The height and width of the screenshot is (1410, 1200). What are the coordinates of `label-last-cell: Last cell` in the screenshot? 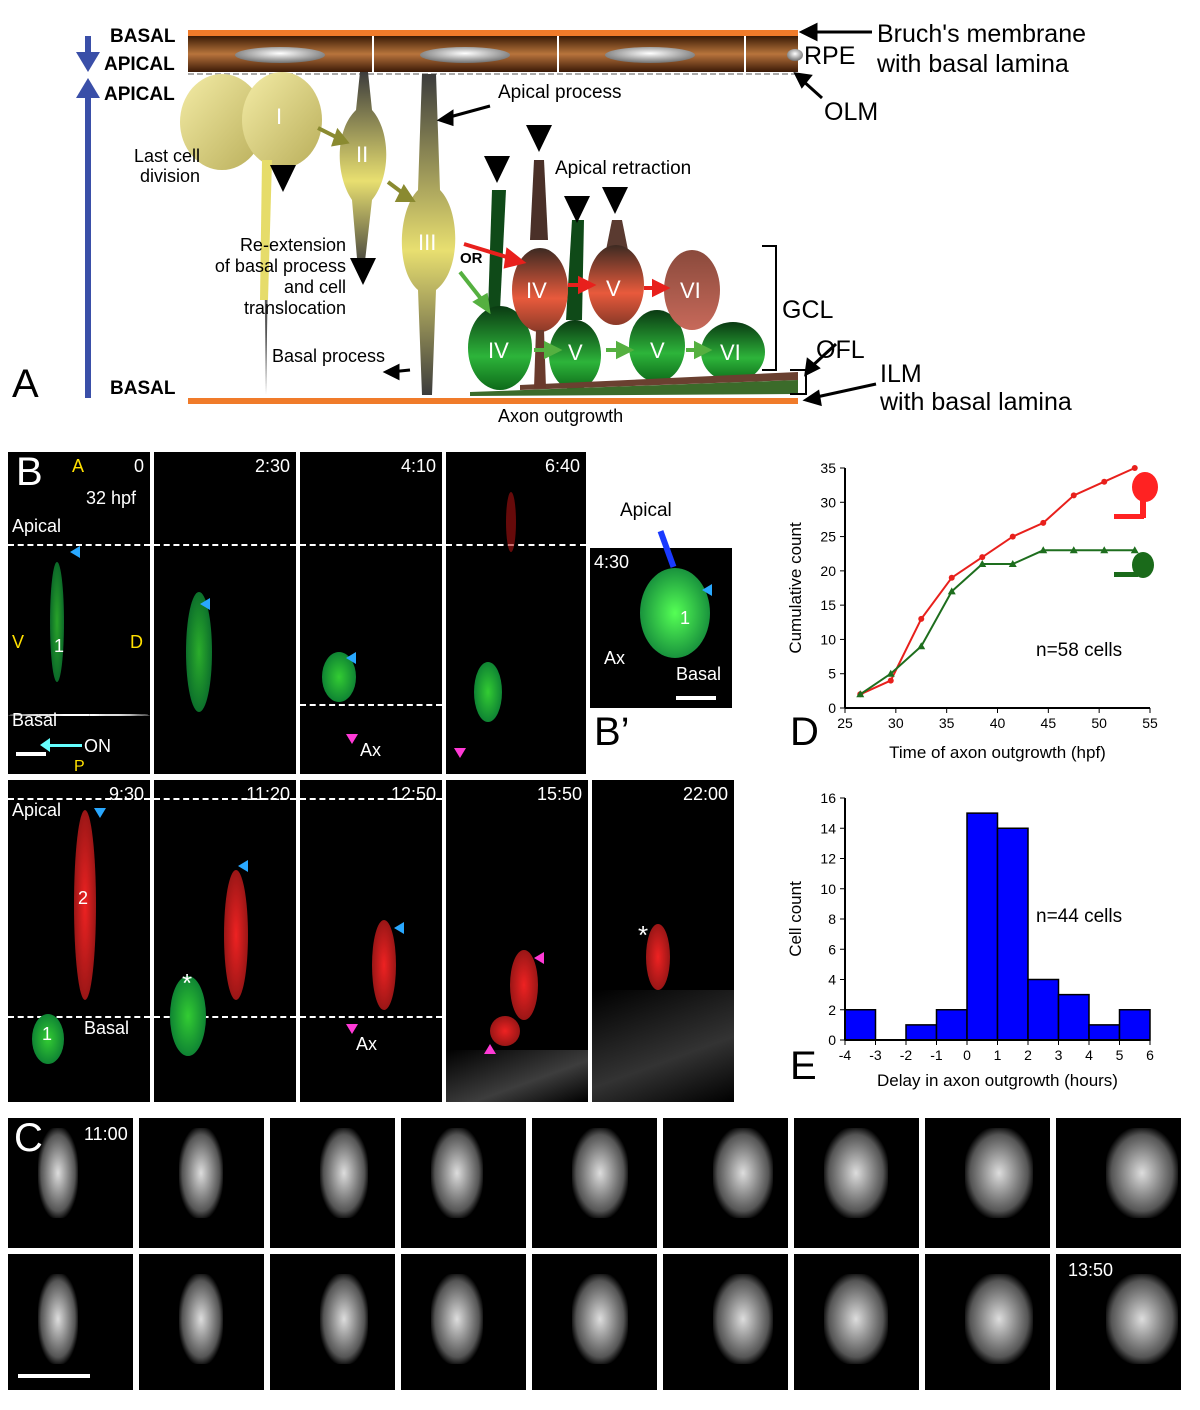 It's located at (166, 156).